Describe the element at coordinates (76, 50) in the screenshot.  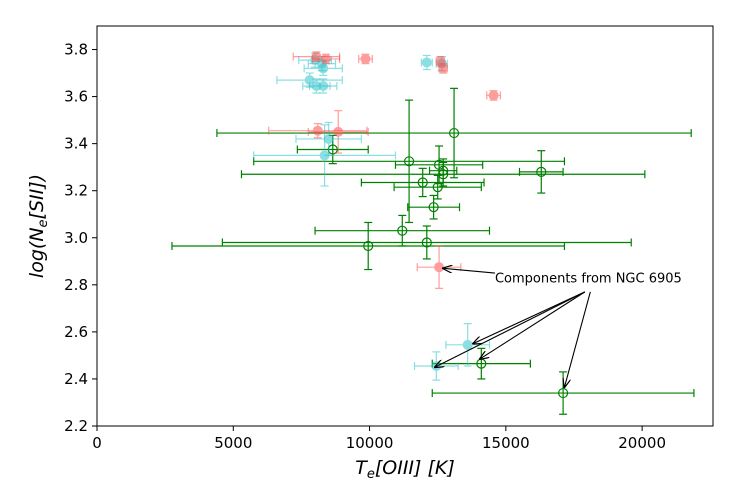
I see `y-tick-label: 3.8` at that location.